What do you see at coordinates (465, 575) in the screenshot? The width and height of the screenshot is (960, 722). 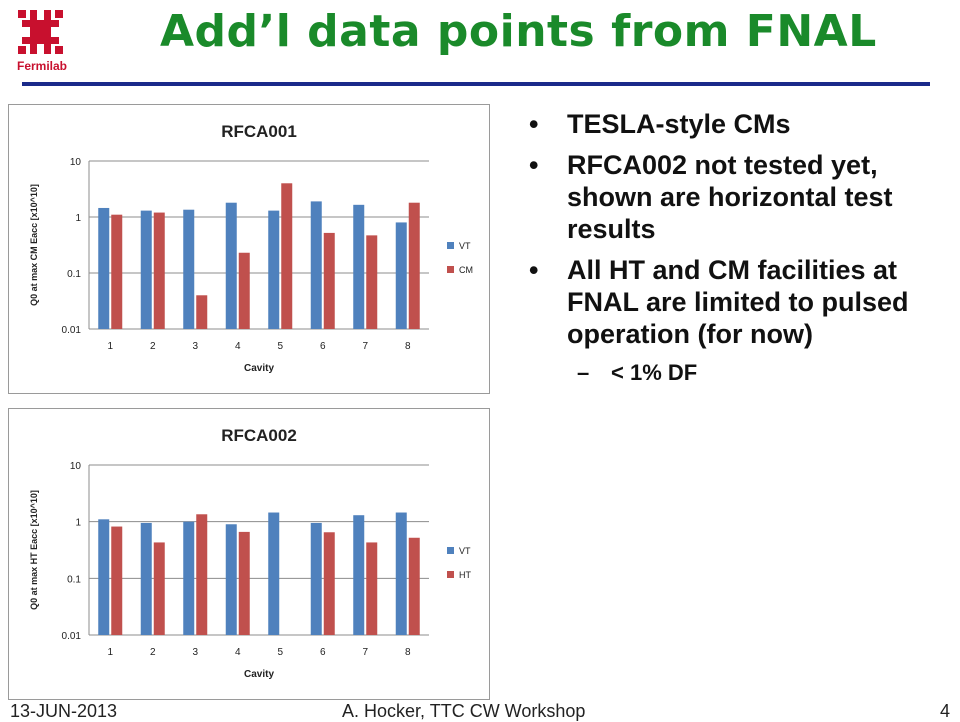 I see `legend-label: HT` at bounding box center [465, 575].